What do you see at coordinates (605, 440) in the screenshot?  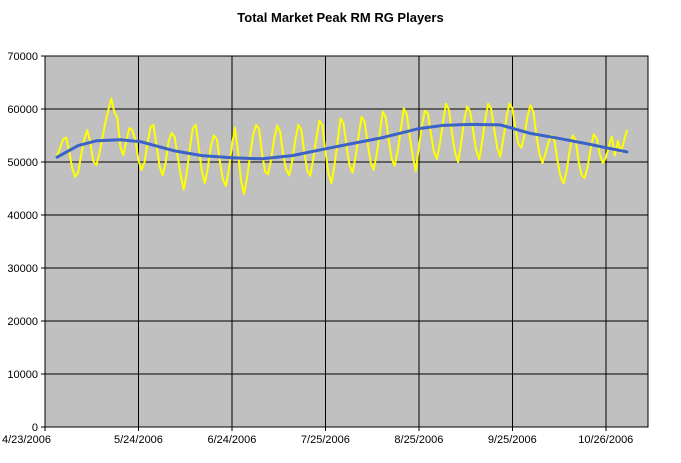 I see `x-tick-label: 10/26/2006` at bounding box center [605, 440].